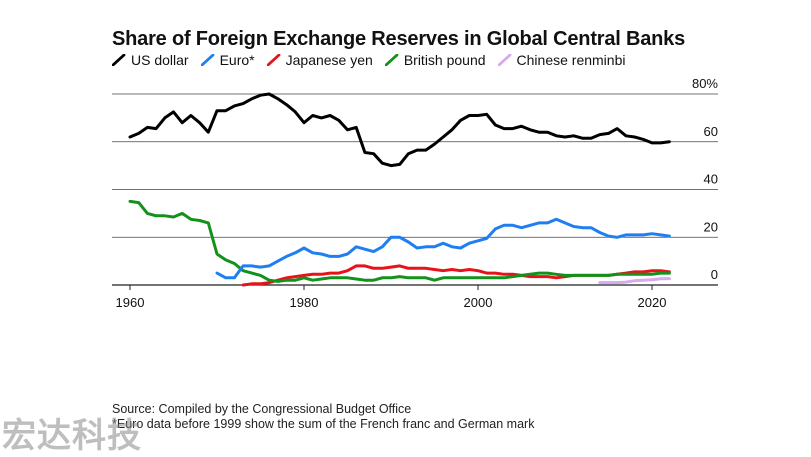 This screenshot has width=811, height=457. What do you see at coordinates (119, 60) in the screenshot?
I see `legend-swatch-usd` at bounding box center [119, 60].